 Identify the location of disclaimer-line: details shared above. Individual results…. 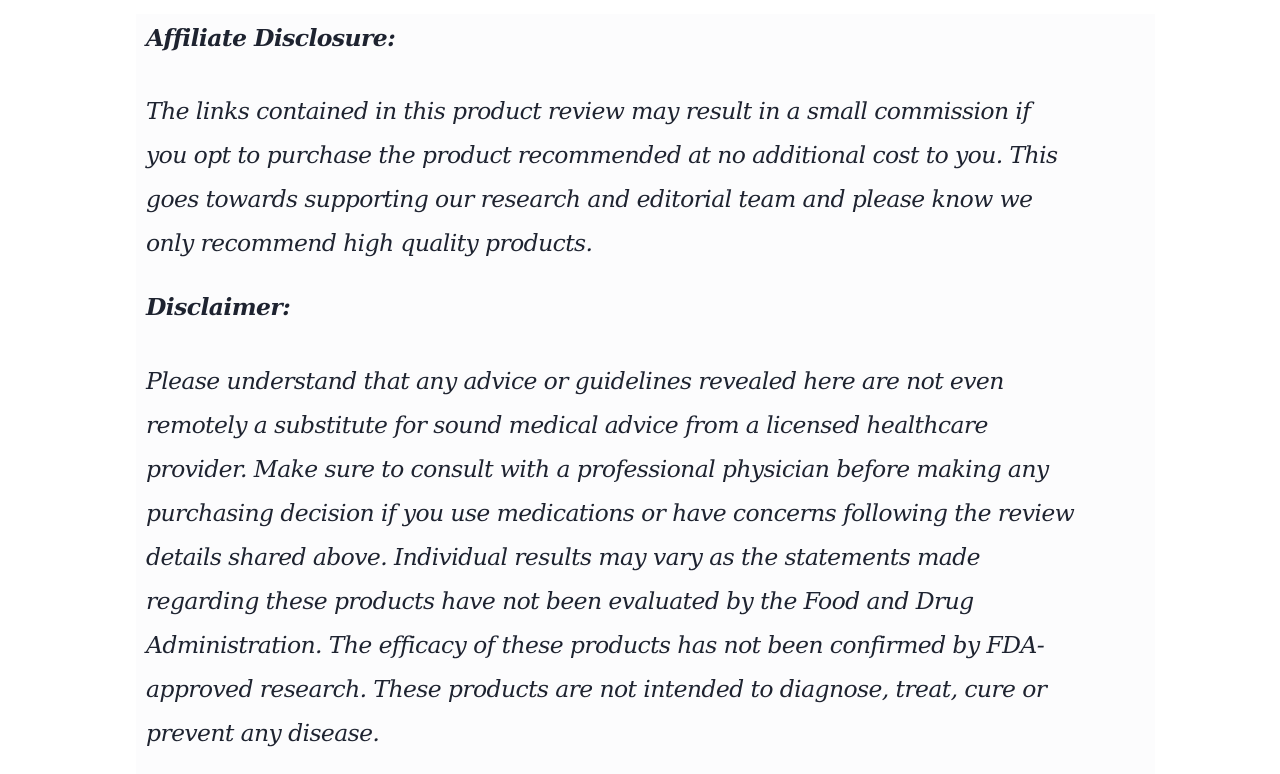
(563, 557).